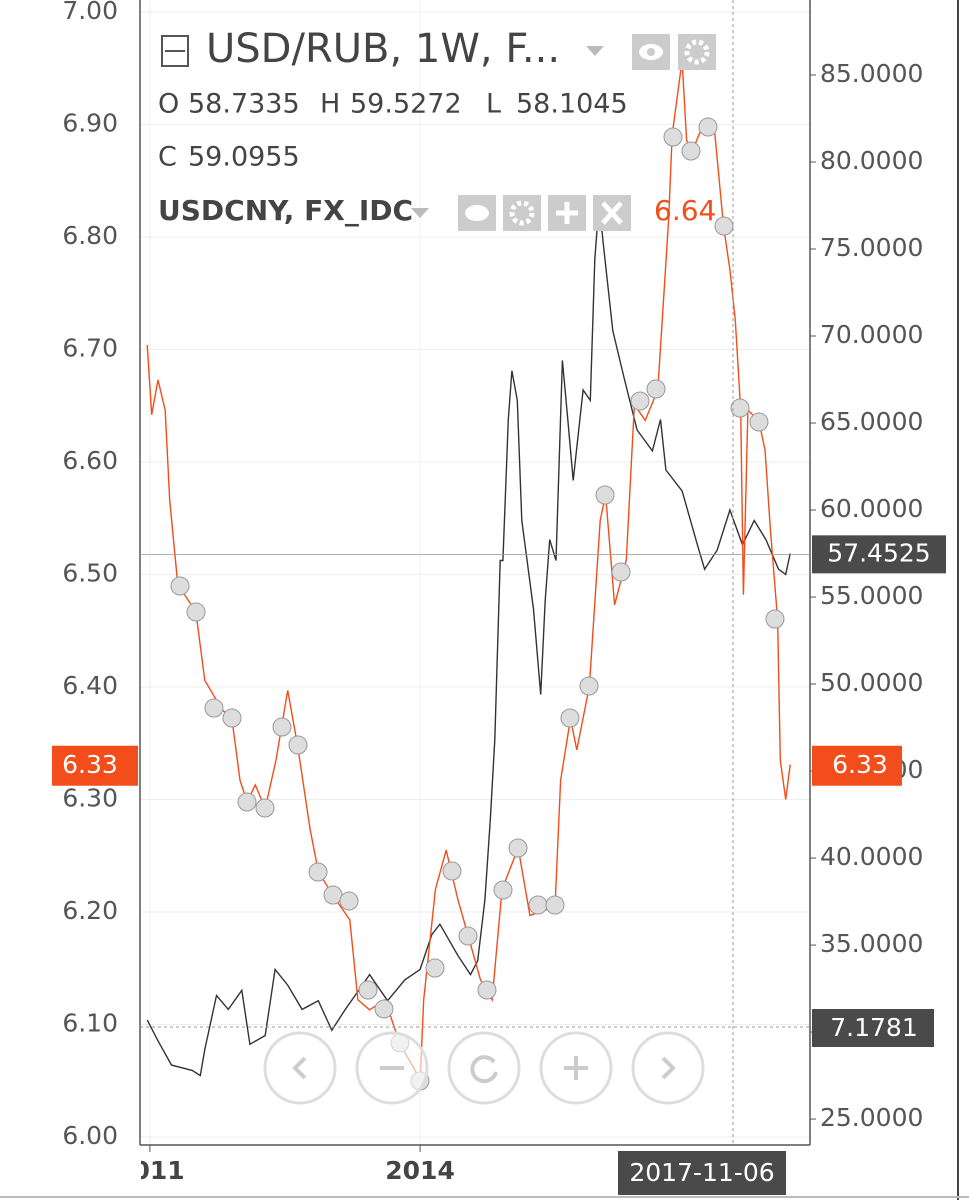  Describe the element at coordinates (90, 573) in the screenshot. I see `y-tick-label: 6.50` at that location.